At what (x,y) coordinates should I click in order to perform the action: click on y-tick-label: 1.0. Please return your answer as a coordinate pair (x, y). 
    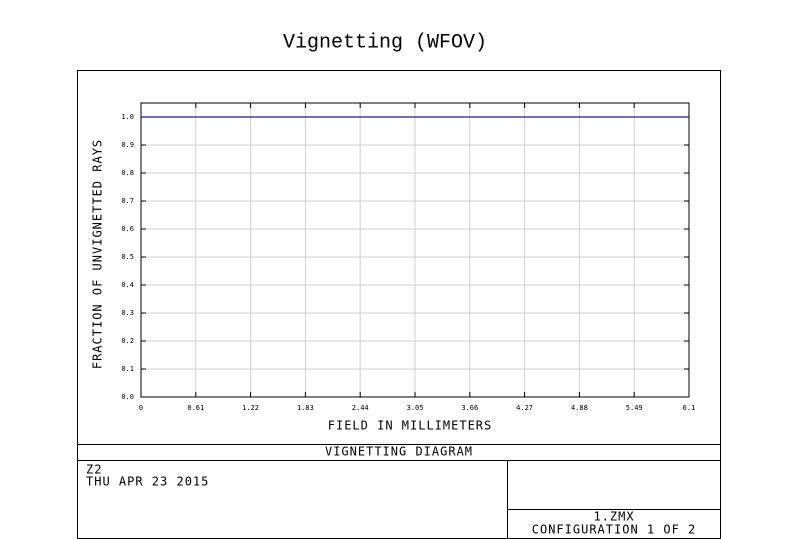
    Looking at the image, I should click on (127, 117).